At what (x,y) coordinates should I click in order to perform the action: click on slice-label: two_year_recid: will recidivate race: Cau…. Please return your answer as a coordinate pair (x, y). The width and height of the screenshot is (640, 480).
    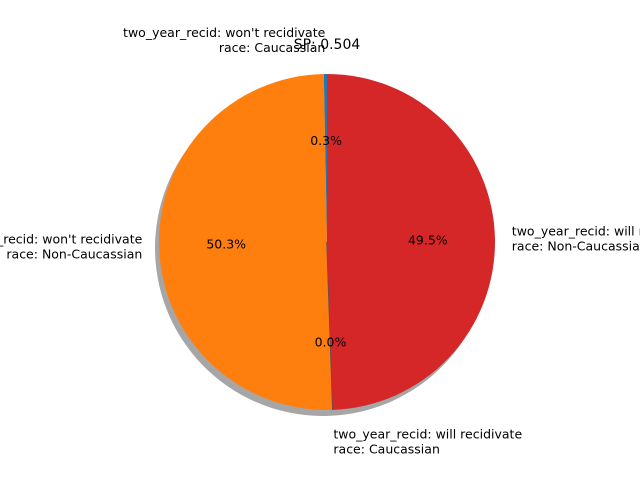
    Looking at the image, I should click on (427, 442).